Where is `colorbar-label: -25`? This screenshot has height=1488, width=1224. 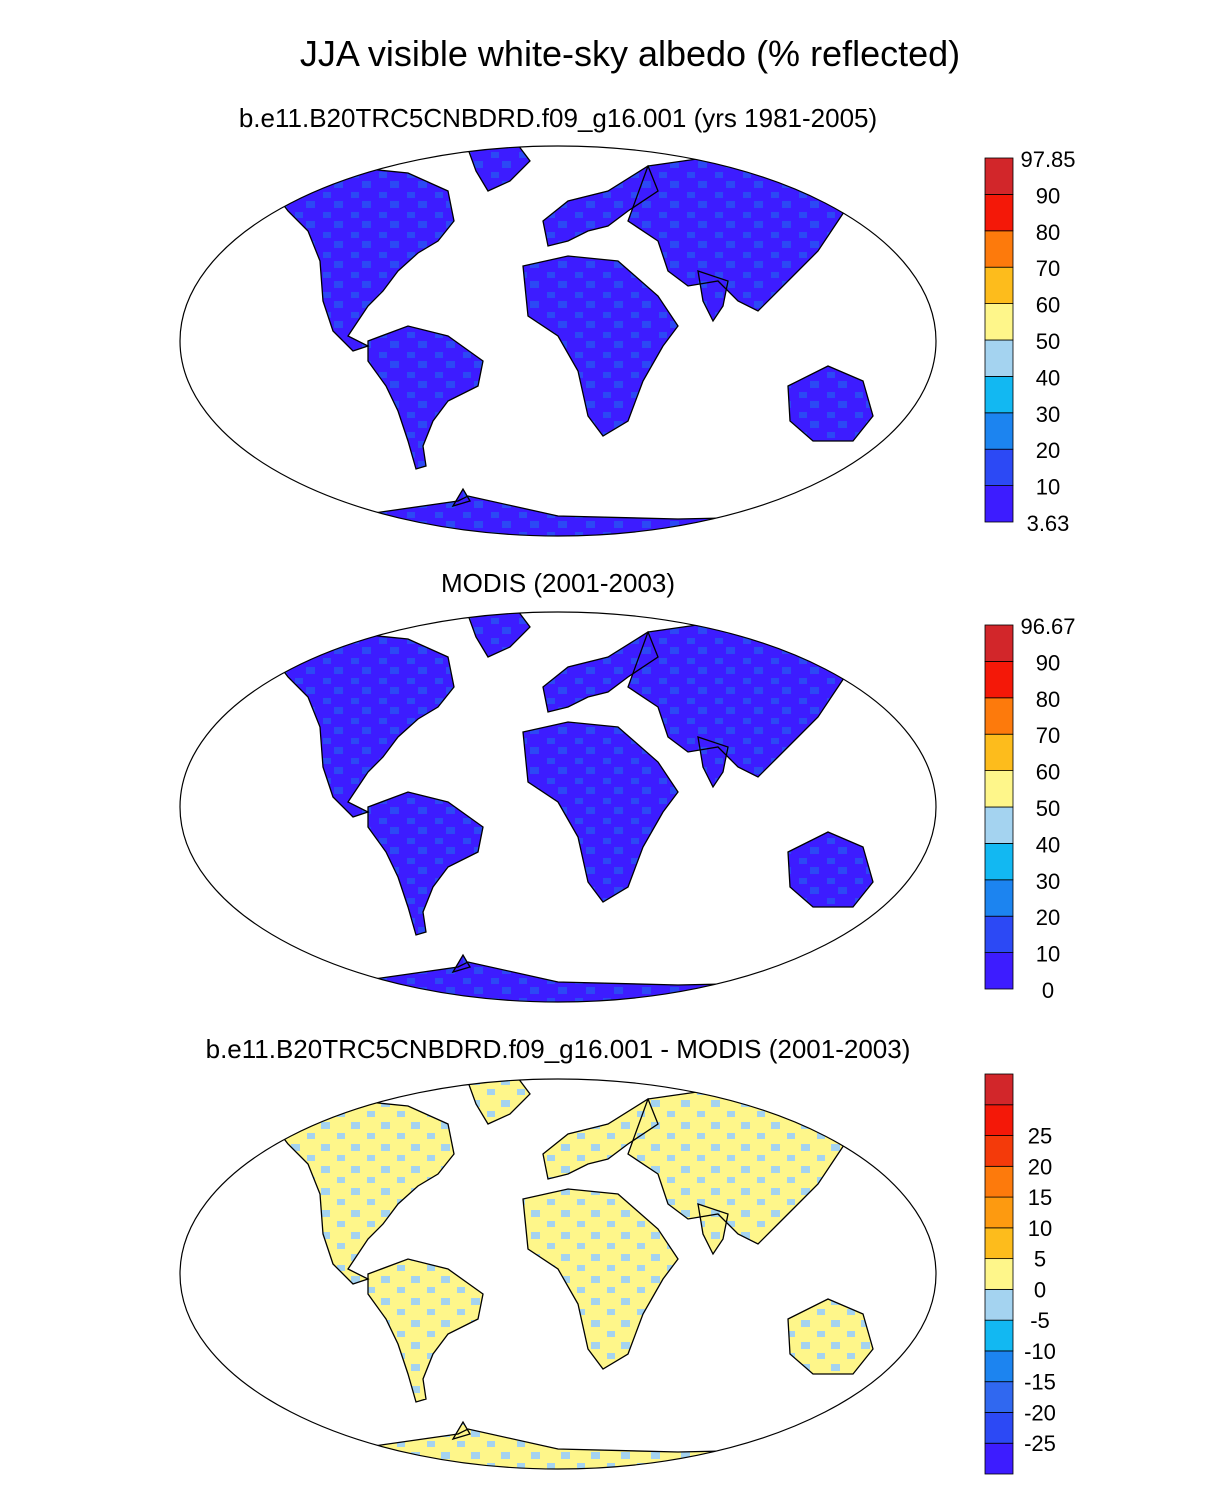
colorbar-label: -25 is located at coordinates (1040, 1443).